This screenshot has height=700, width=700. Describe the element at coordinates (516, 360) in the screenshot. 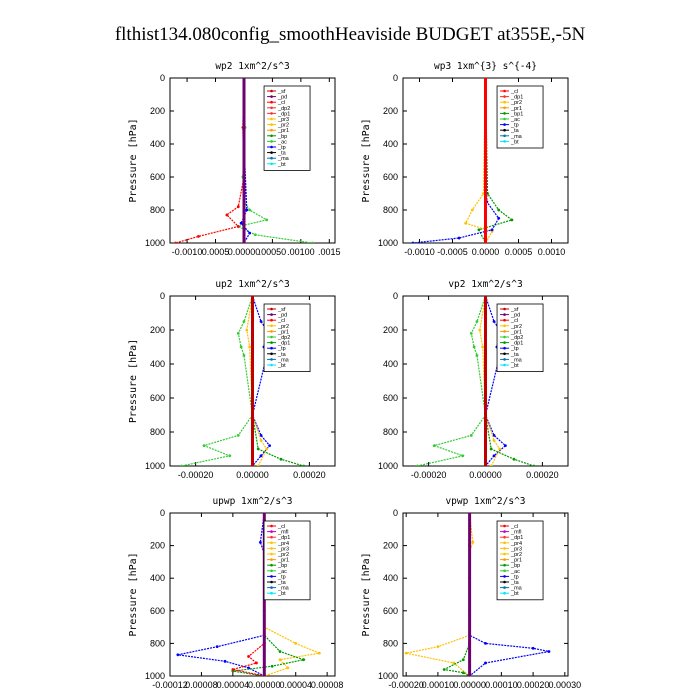

I see `legend-entry: _ma` at that location.